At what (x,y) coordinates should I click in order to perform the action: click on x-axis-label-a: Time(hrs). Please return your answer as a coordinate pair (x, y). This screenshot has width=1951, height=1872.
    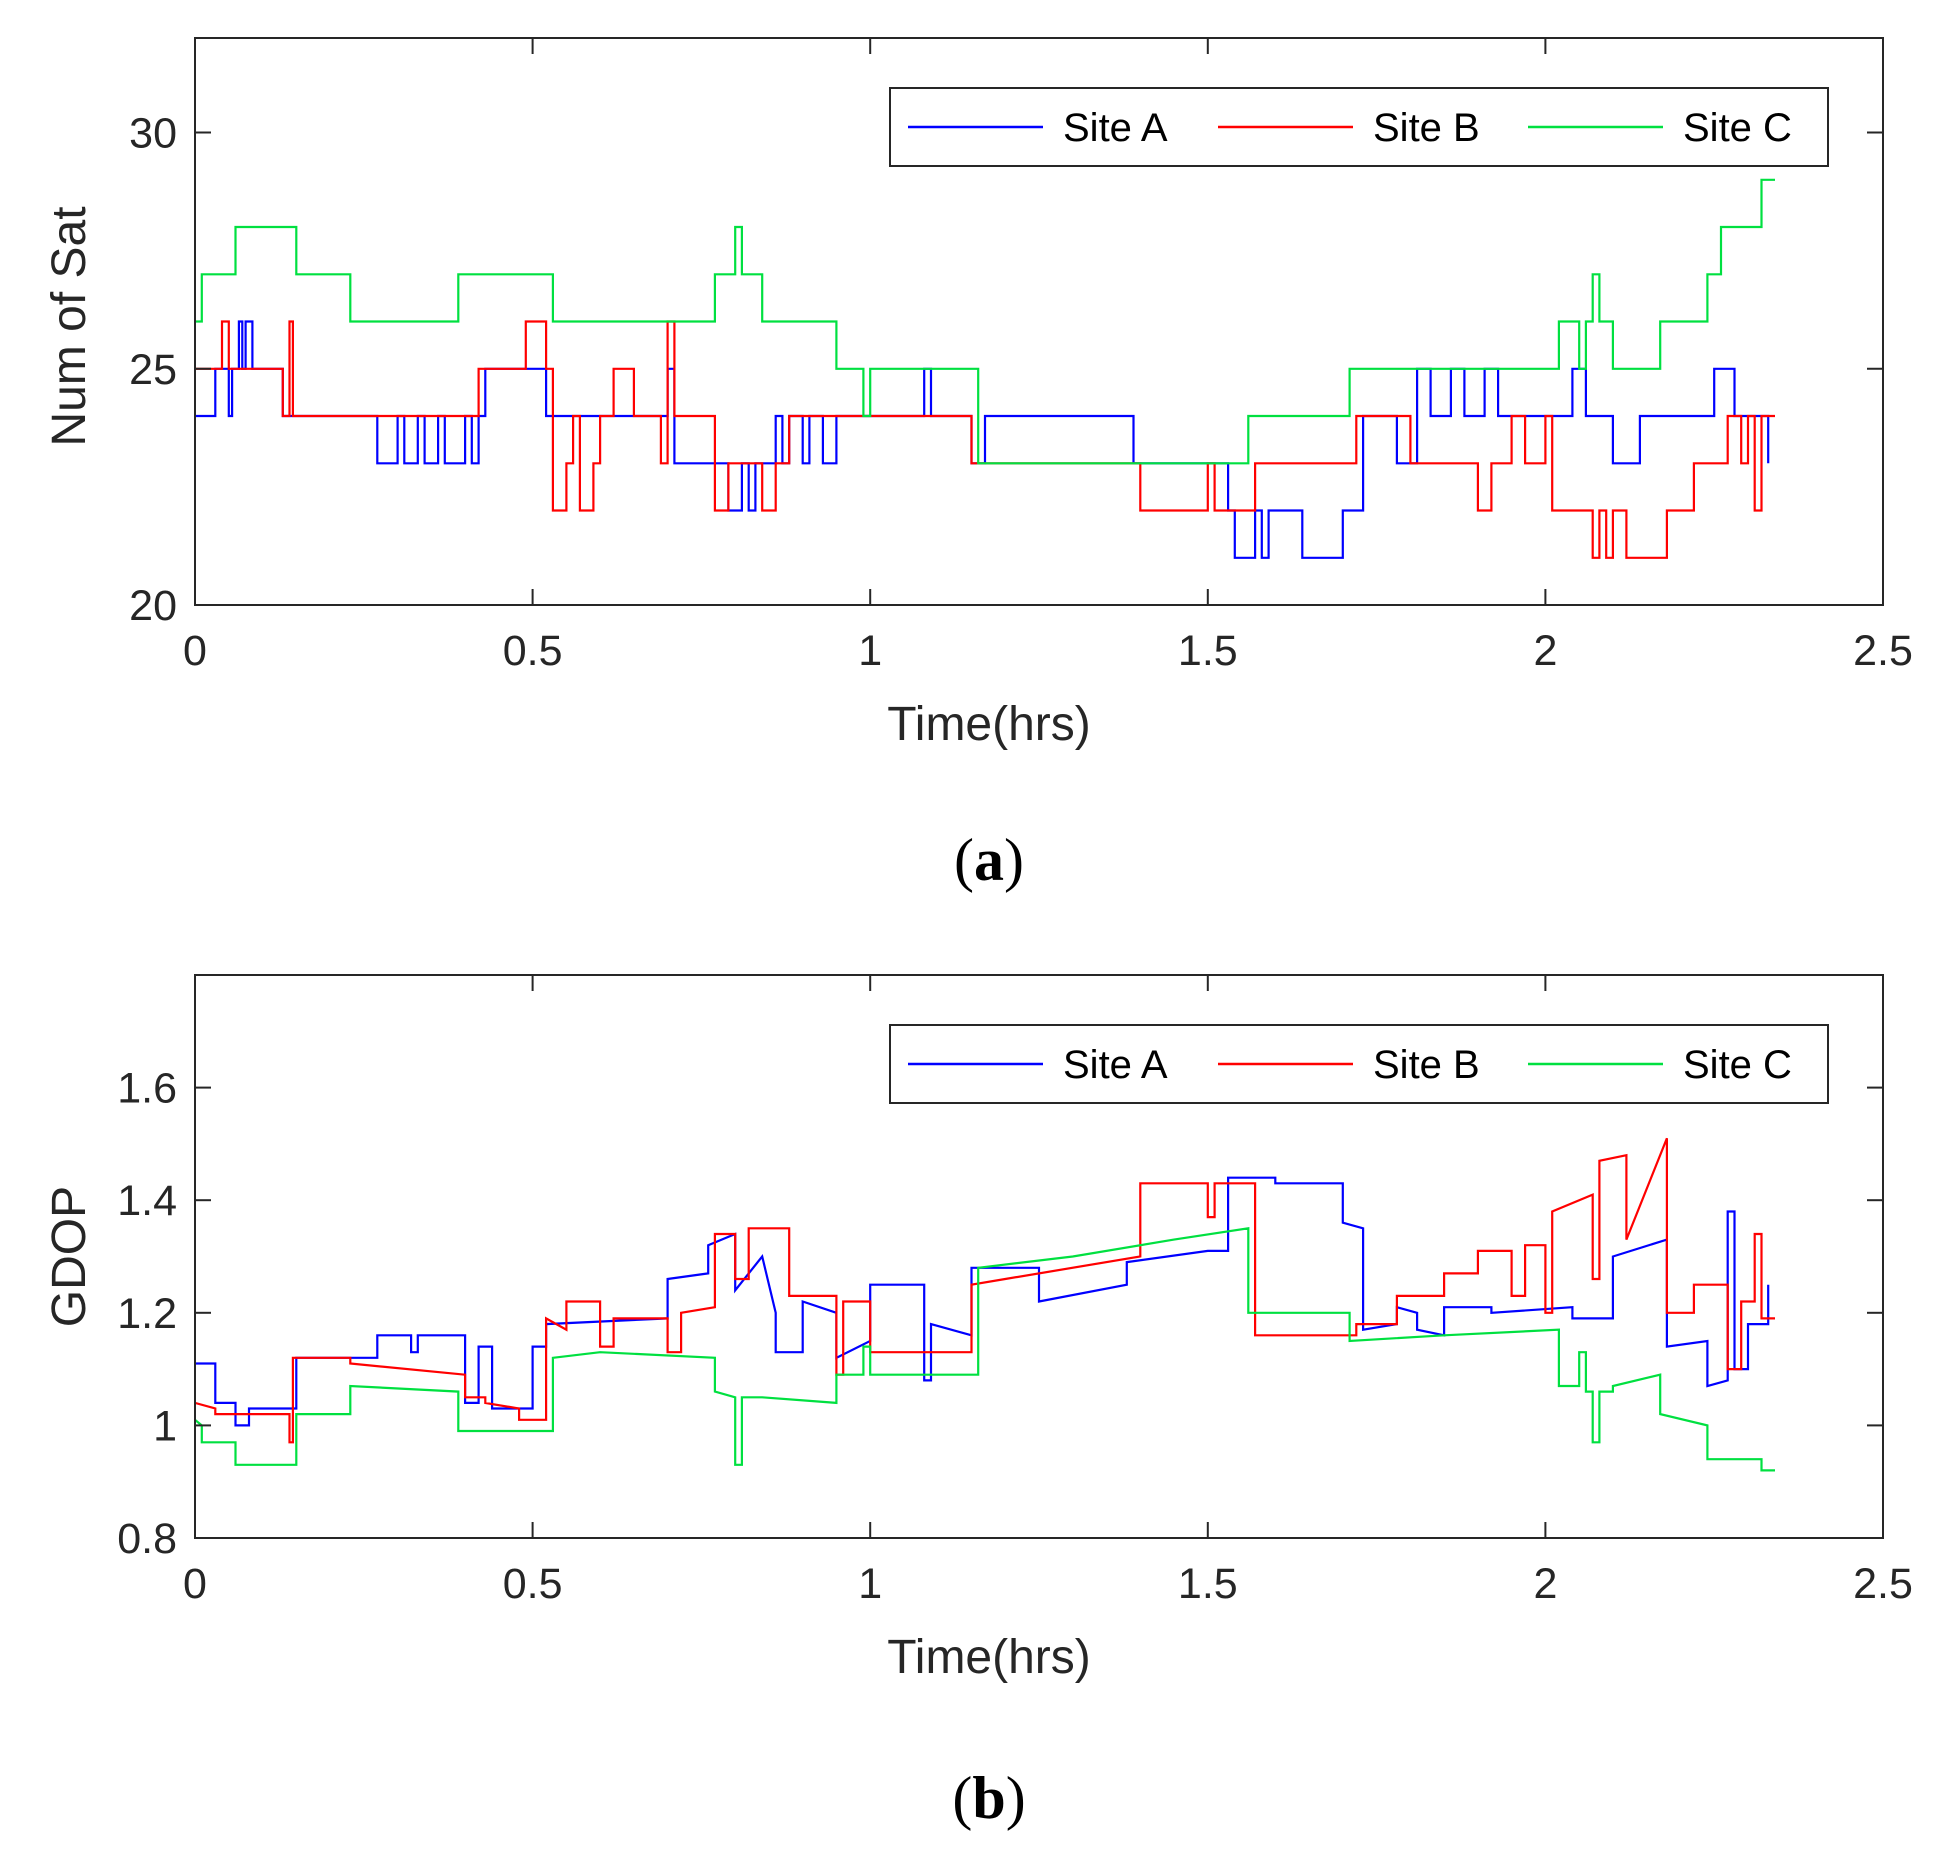
    Looking at the image, I should click on (989, 724).